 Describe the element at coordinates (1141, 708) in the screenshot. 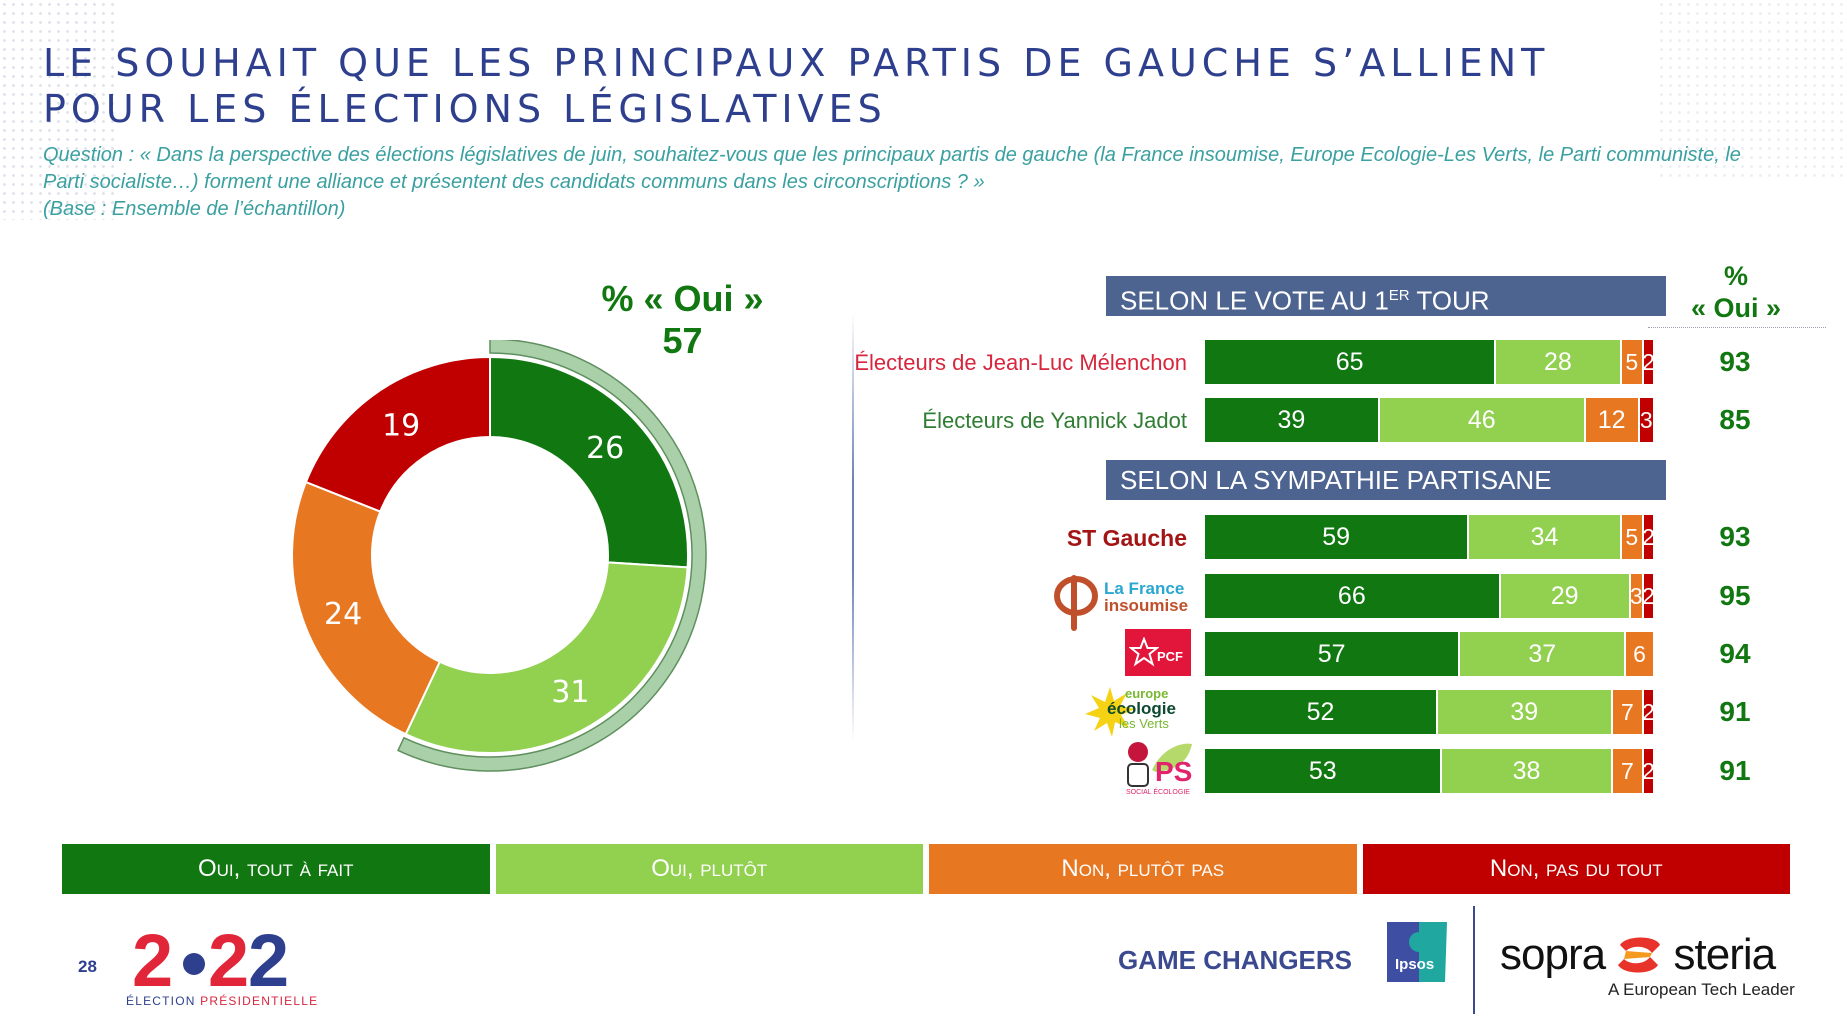

I see `eelv-logo-text-2: écologie` at that location.